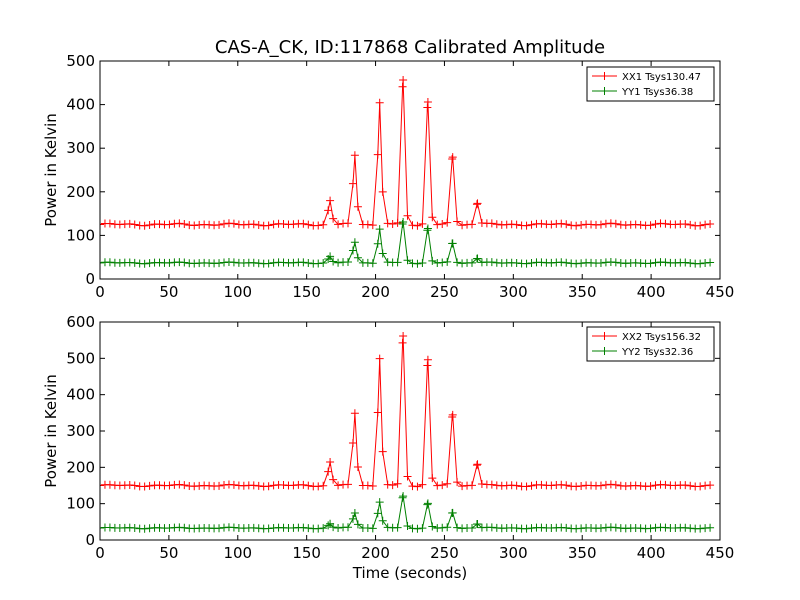 This screenshot has width=800, height=600. Describe the element at coordinates (444, 292) in the screenshot. I see `x-tick-label: 250` at that location.